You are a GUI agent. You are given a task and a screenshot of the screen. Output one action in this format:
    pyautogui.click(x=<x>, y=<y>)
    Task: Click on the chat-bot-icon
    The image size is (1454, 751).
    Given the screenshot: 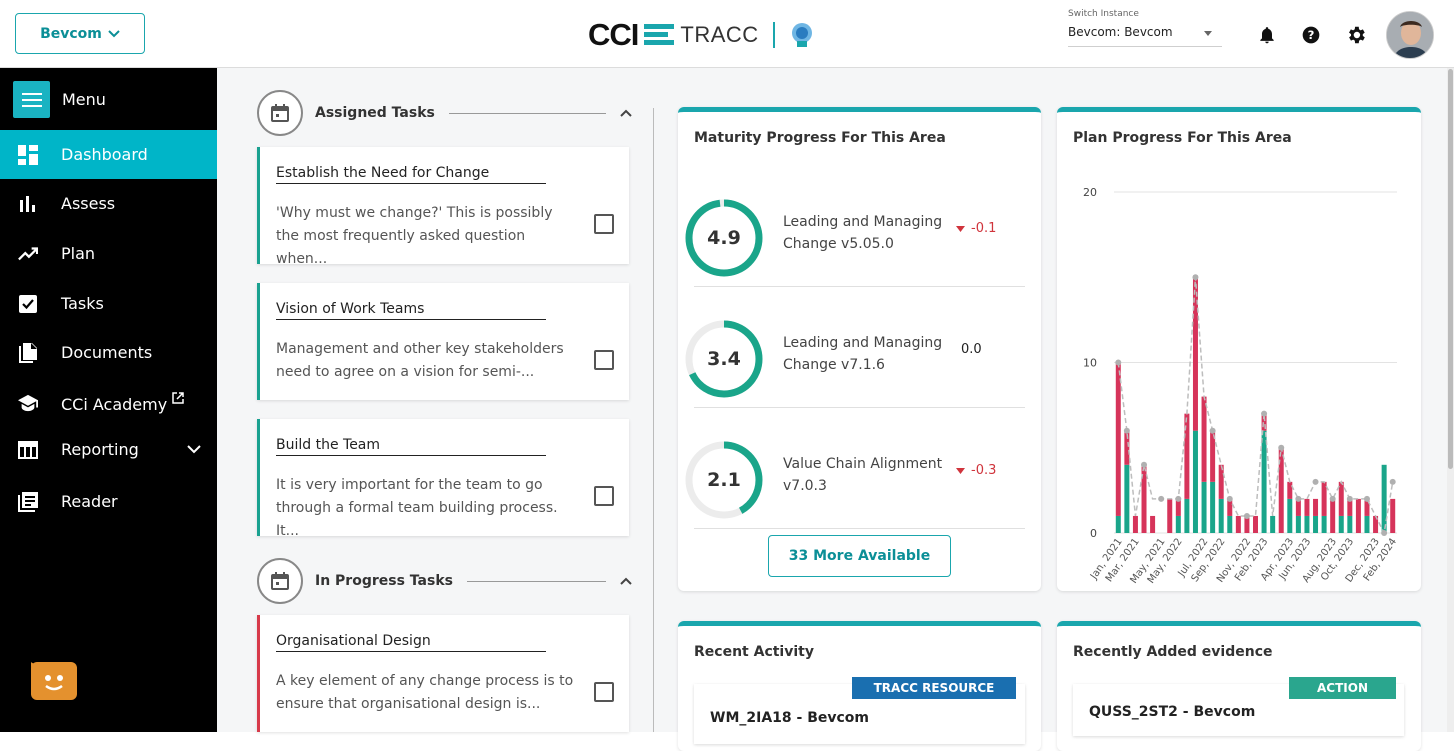 What is the action you would take?
    pyautogui.click(x=51, y=680)
    